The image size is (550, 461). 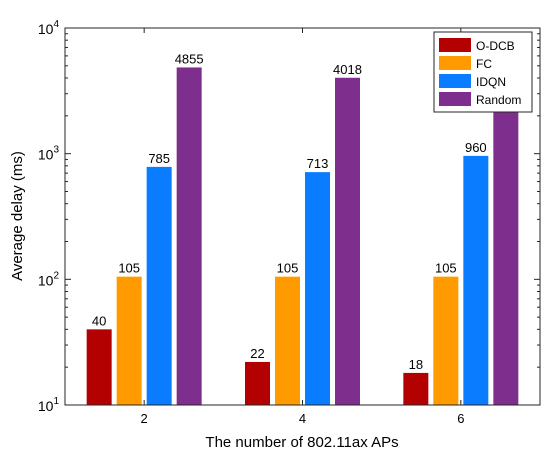 I want to click on y-axis-title: Average delay (ms), so click(x=17, y=216).